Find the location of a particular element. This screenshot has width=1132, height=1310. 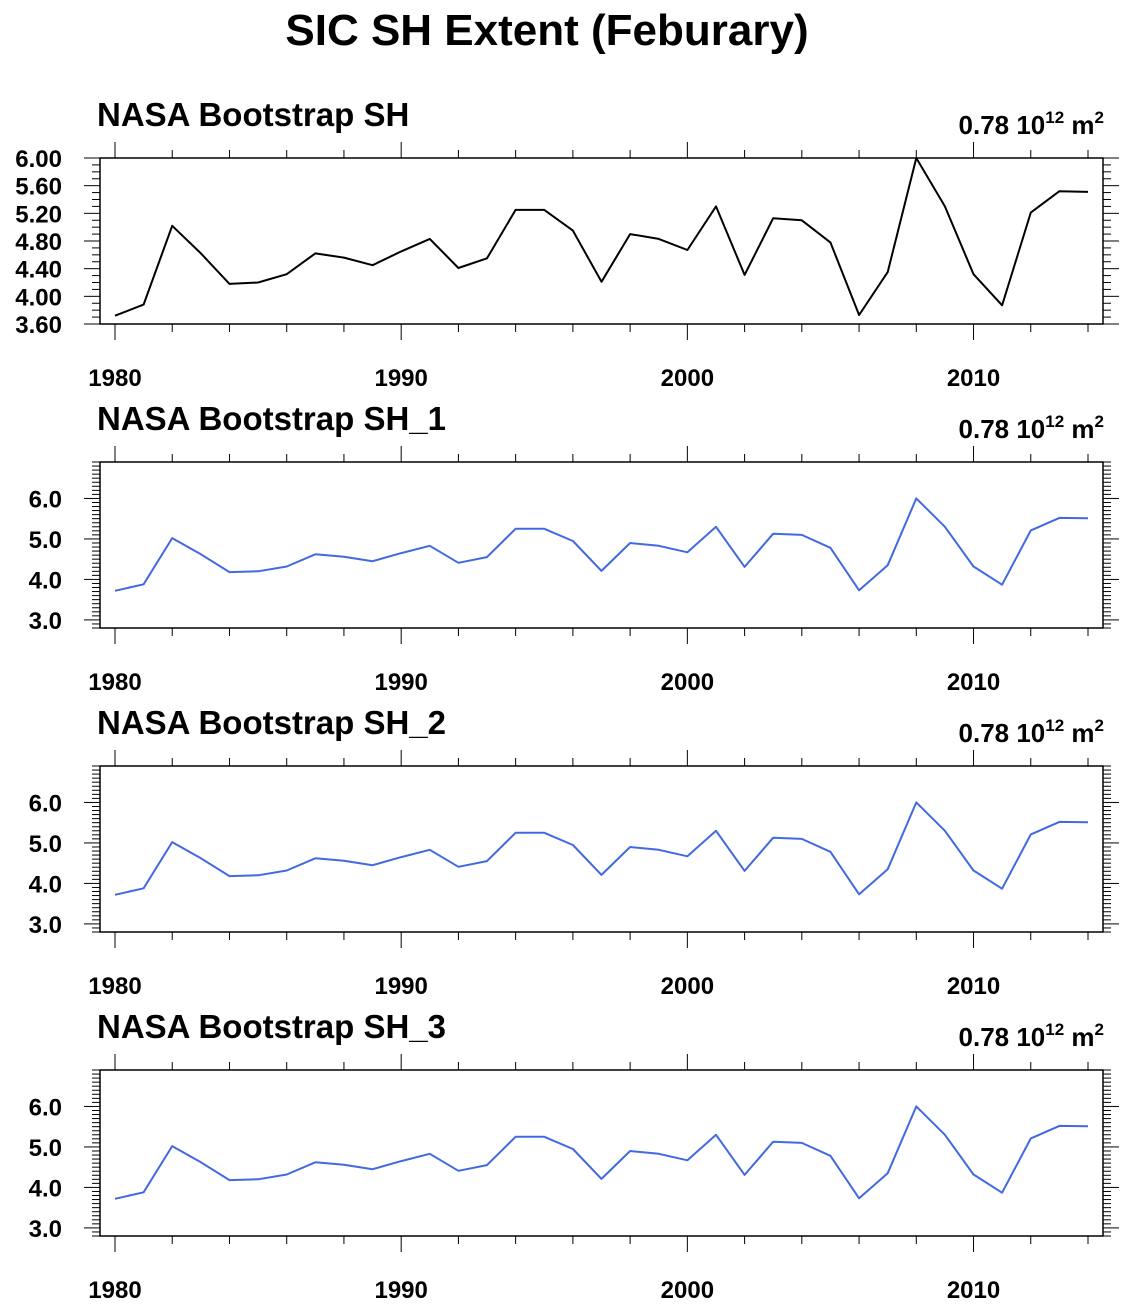

y-tick-label: 5.20 is located at coordinates (38, 214).